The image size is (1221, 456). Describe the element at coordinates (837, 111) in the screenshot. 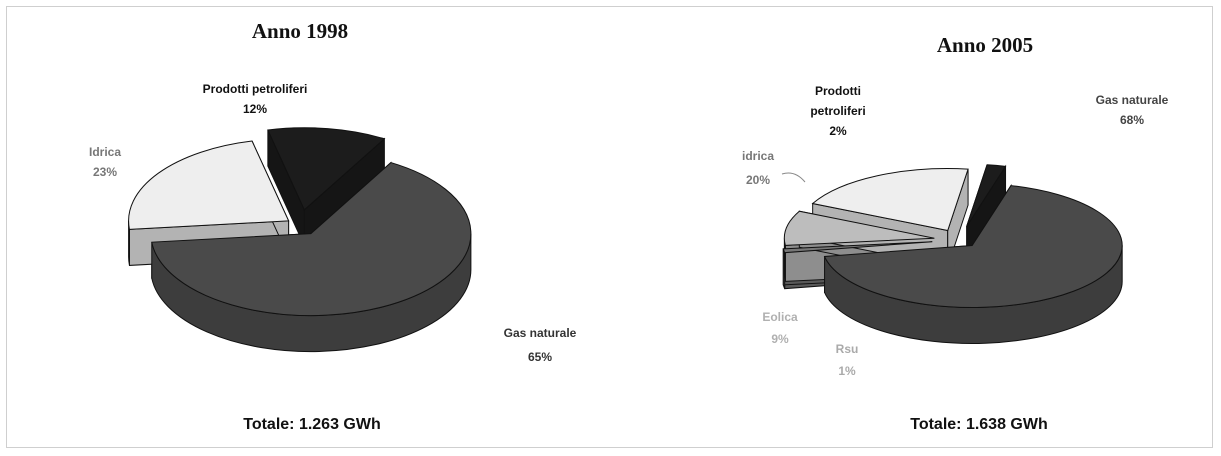

I see `slice-label-name-line2: petroliferi` at that location.